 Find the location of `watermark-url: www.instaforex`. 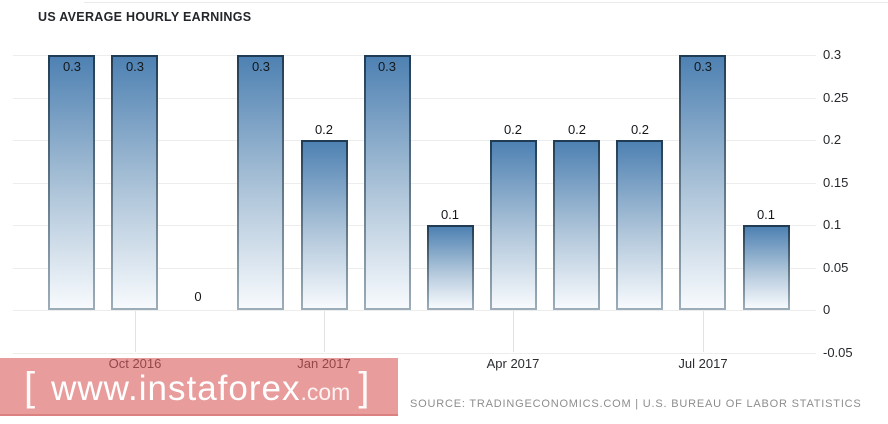

watermark-url: www.instaforex is located at coordinates (176, 388).